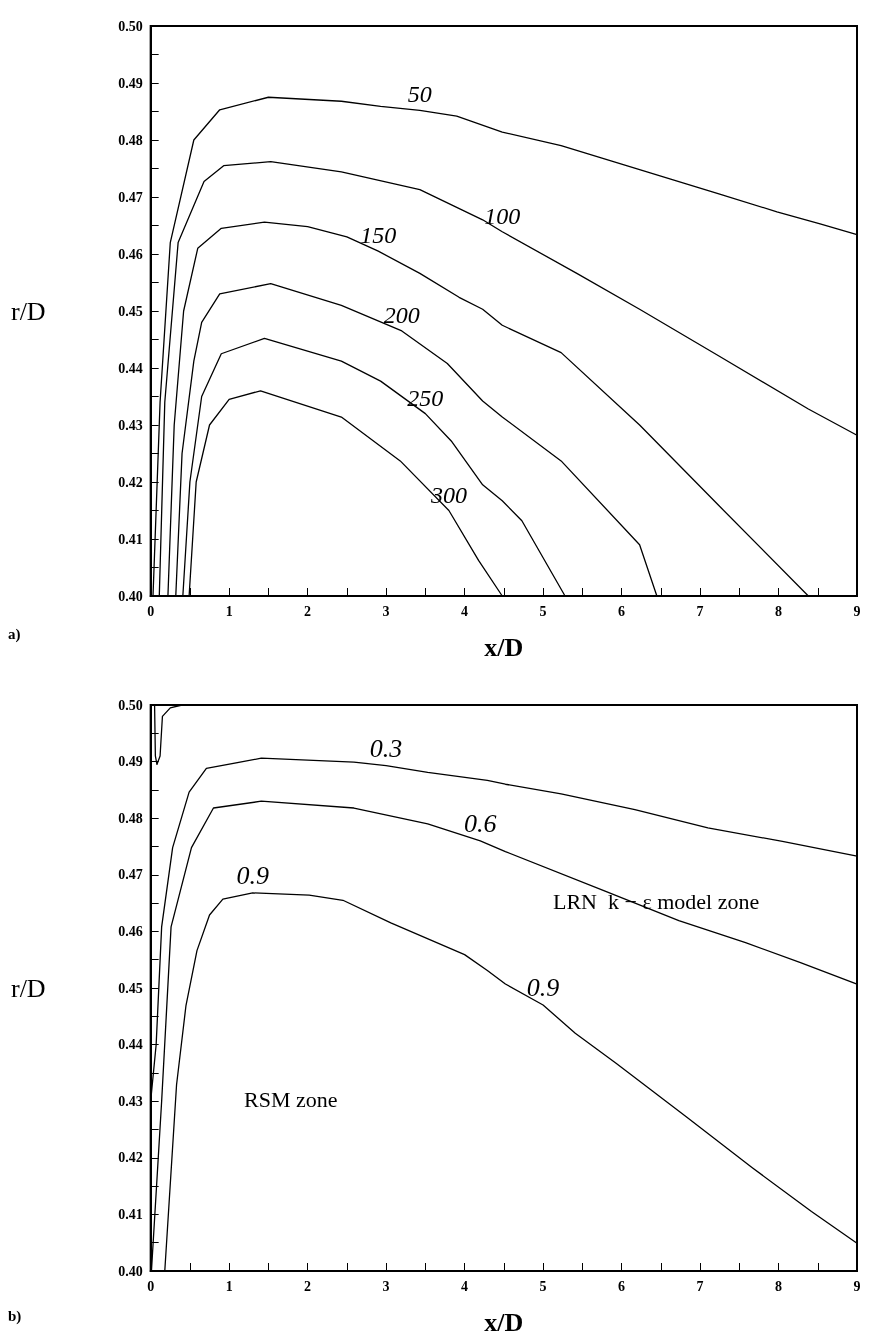 This screenshot has width=880, height=1341. Describe the element at coordinates (386, 749) in the screenshot. I see `series-label: 0.3` at that location.